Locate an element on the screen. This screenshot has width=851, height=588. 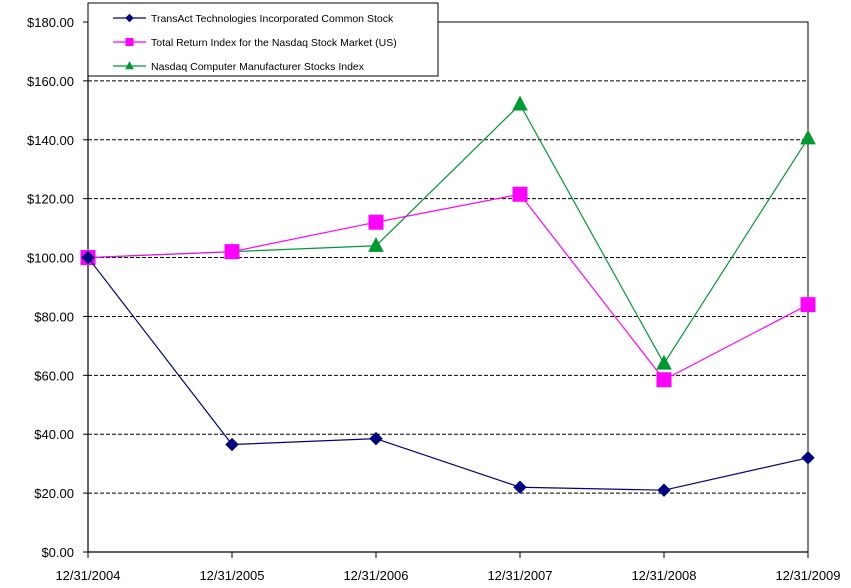
x-tick-label: 12/31/2005 is located at coordinates (231, 575).